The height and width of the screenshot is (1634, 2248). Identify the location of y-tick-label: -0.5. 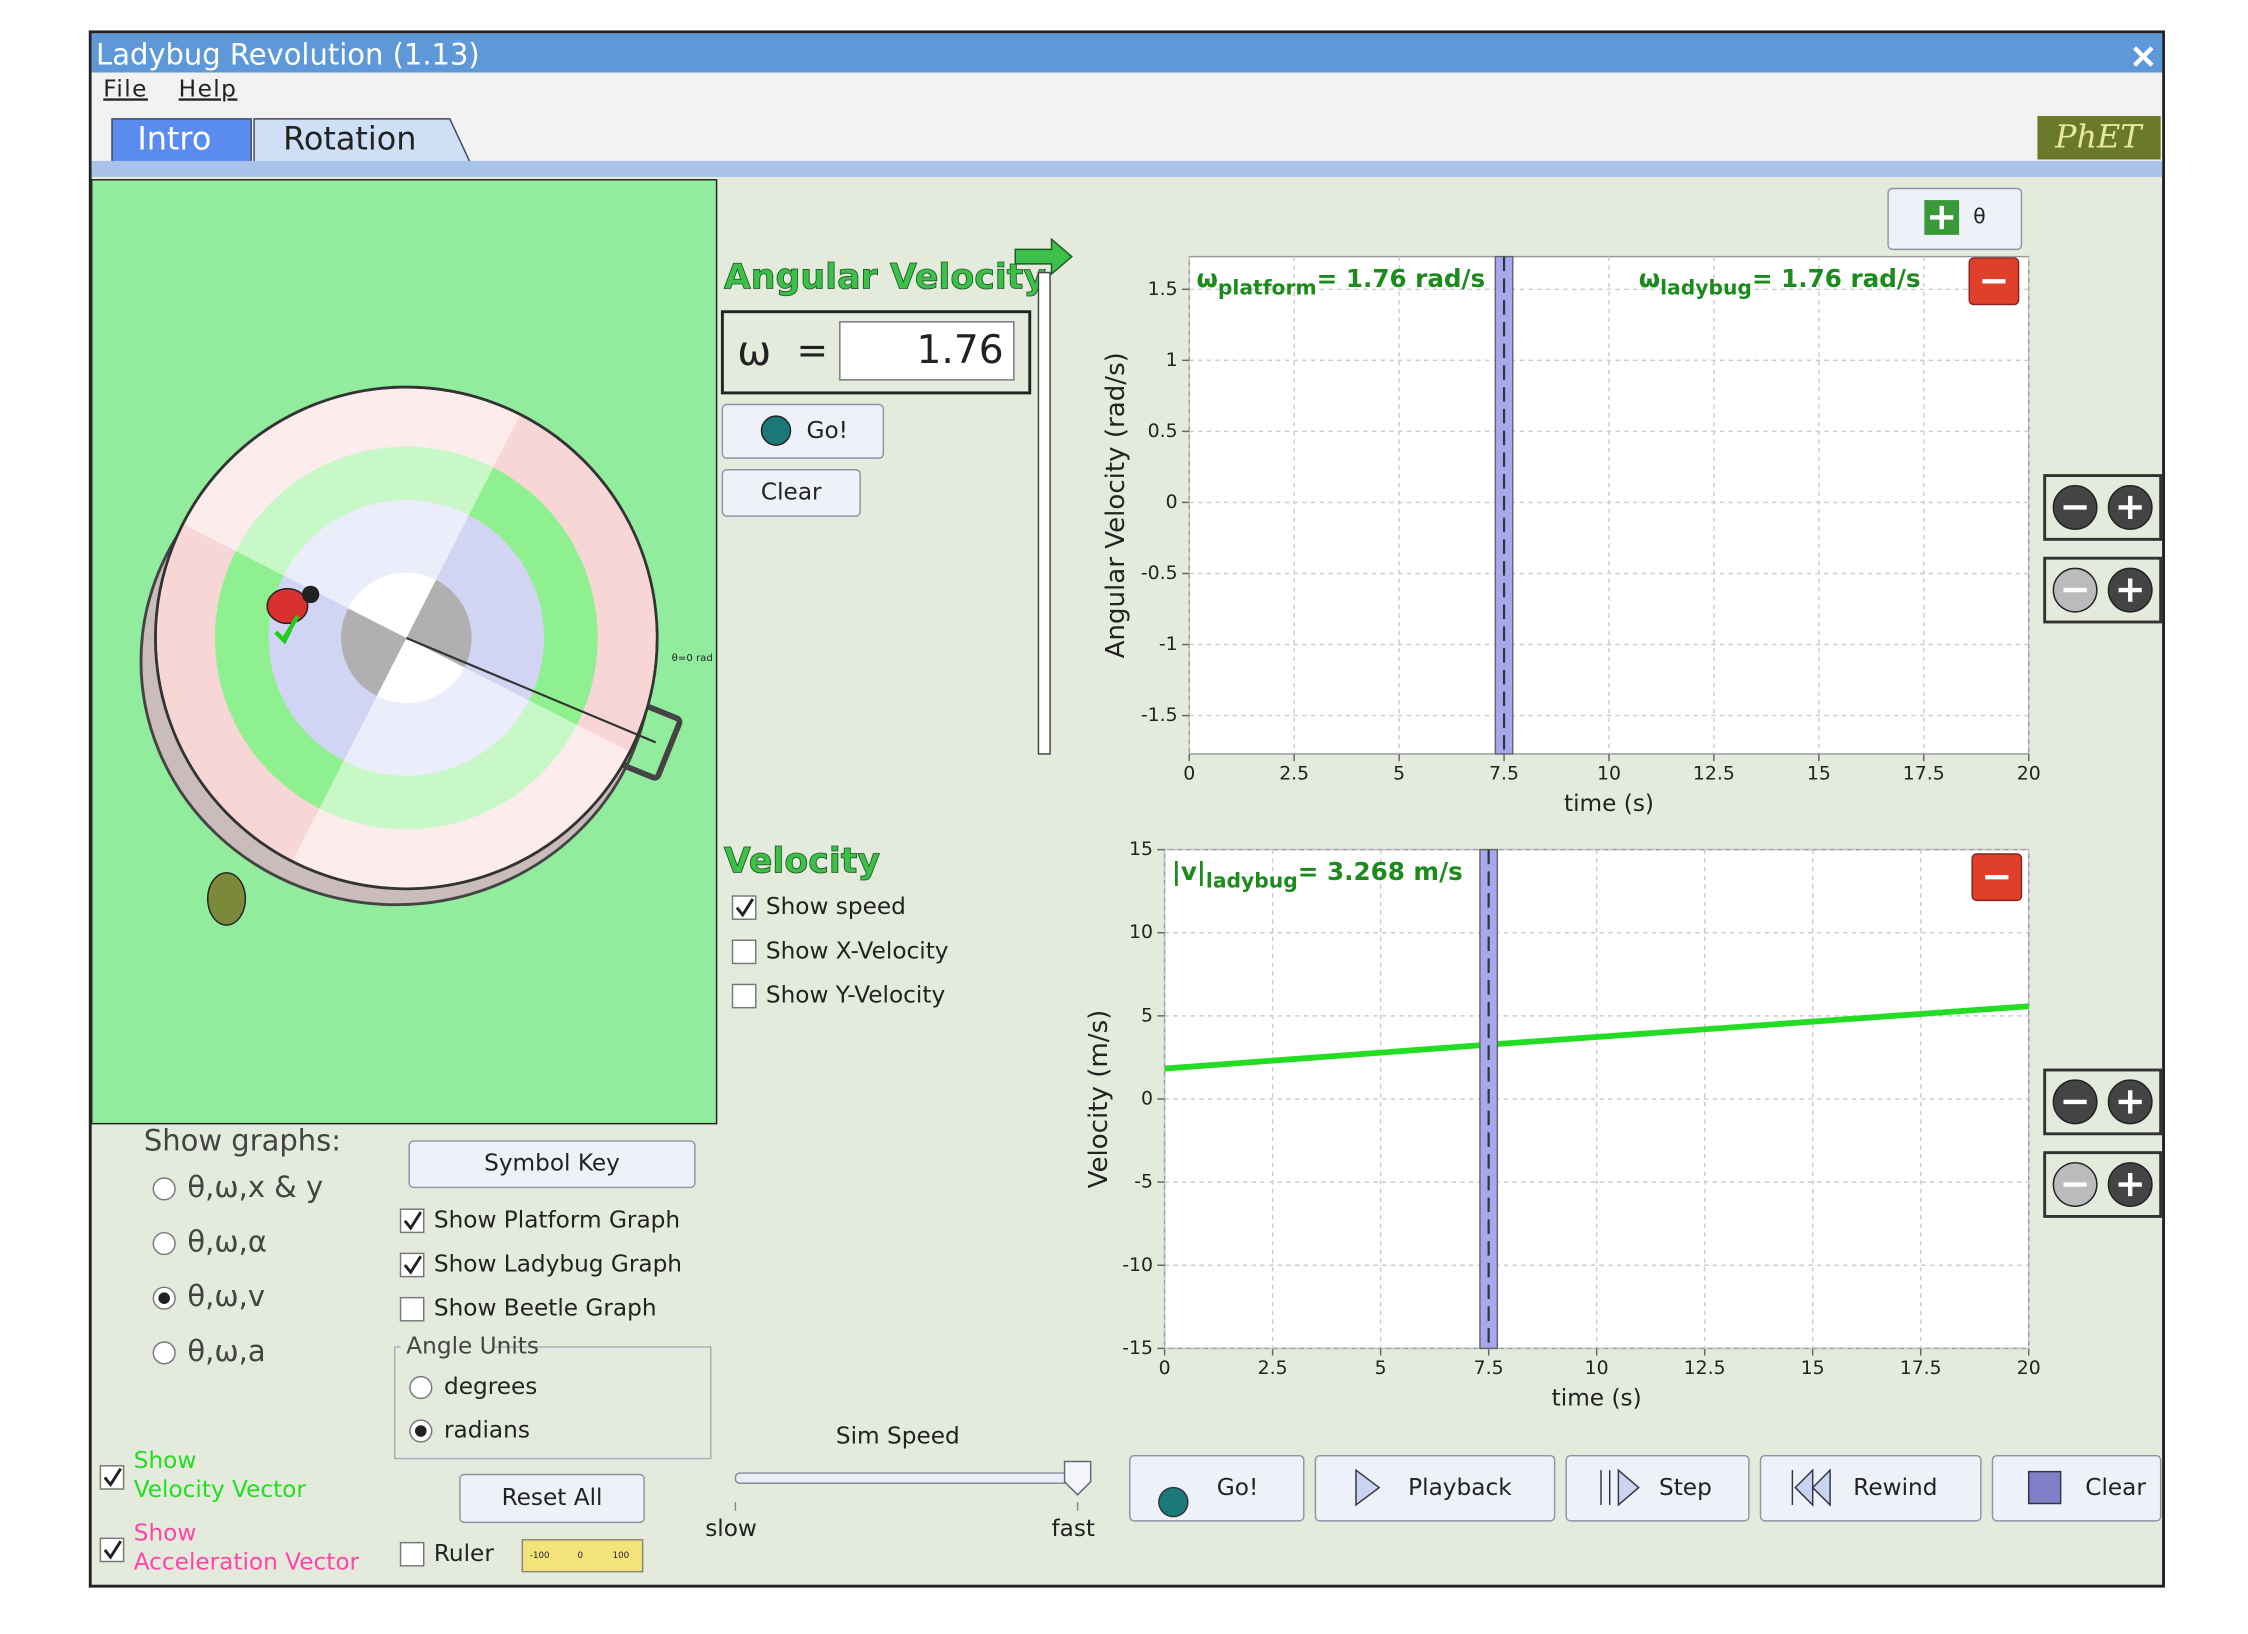
(1159, 573).